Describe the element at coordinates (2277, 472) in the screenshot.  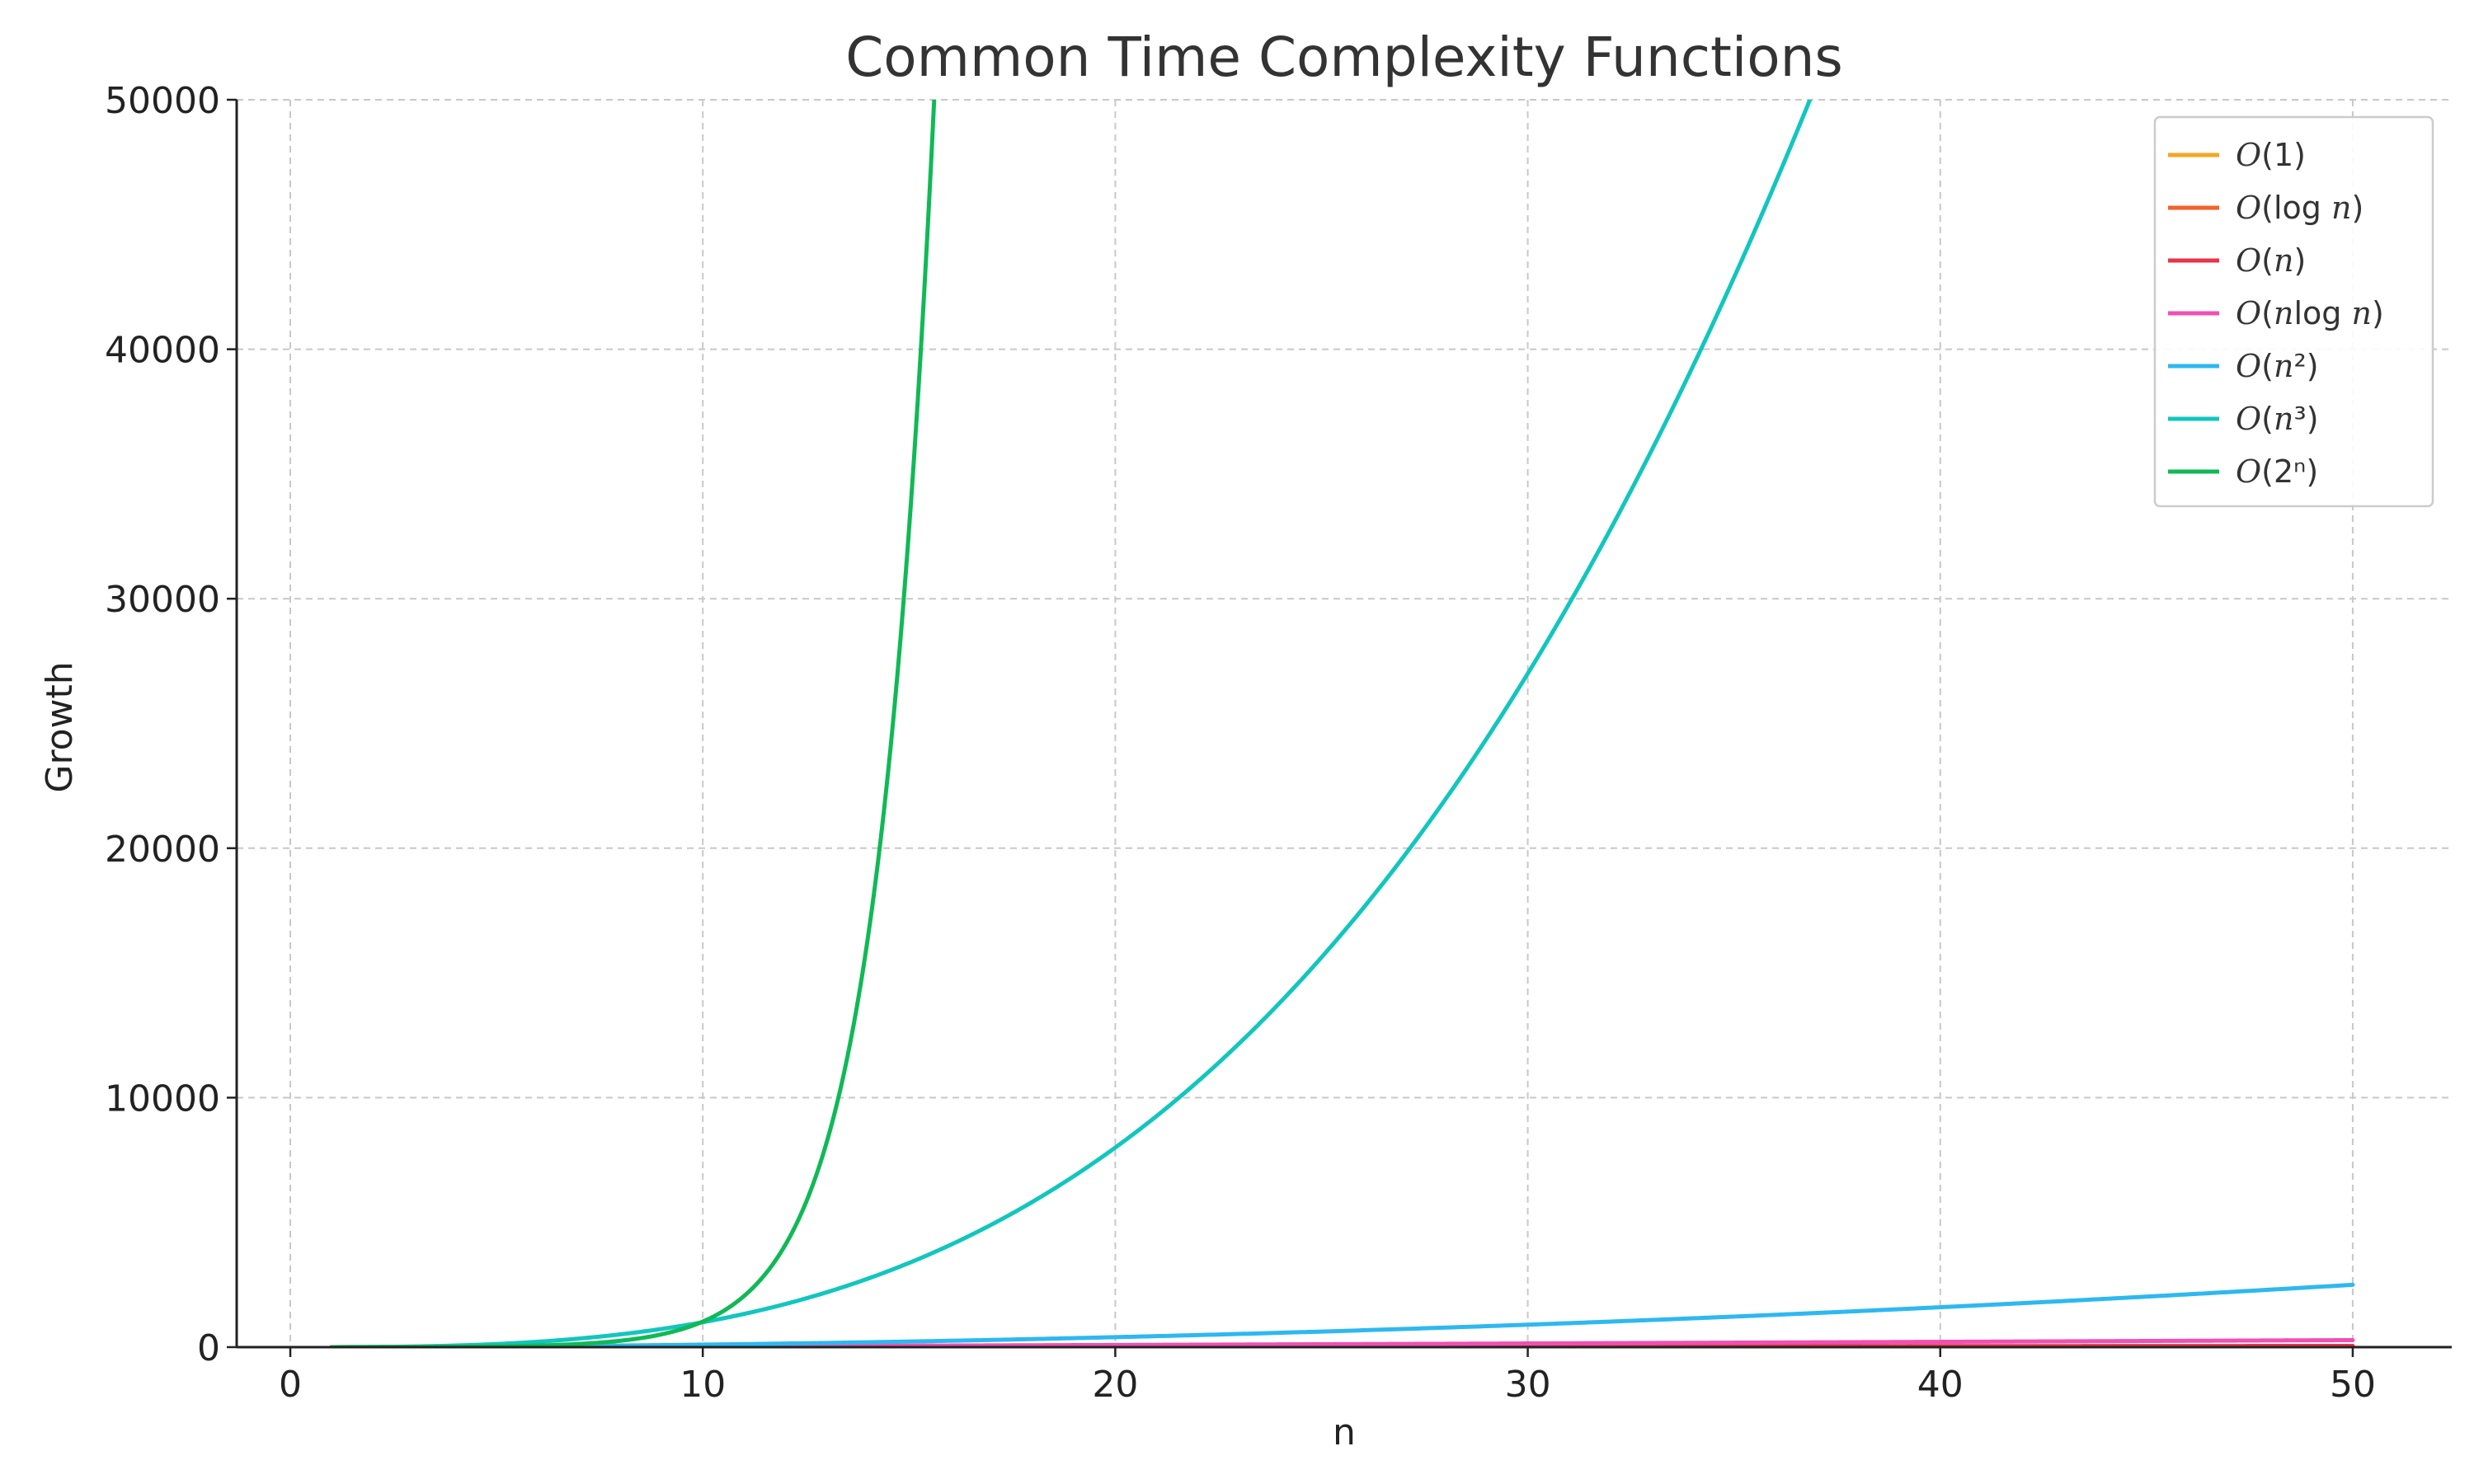
I see `legend-label: O(2ⁿ)` at that location.